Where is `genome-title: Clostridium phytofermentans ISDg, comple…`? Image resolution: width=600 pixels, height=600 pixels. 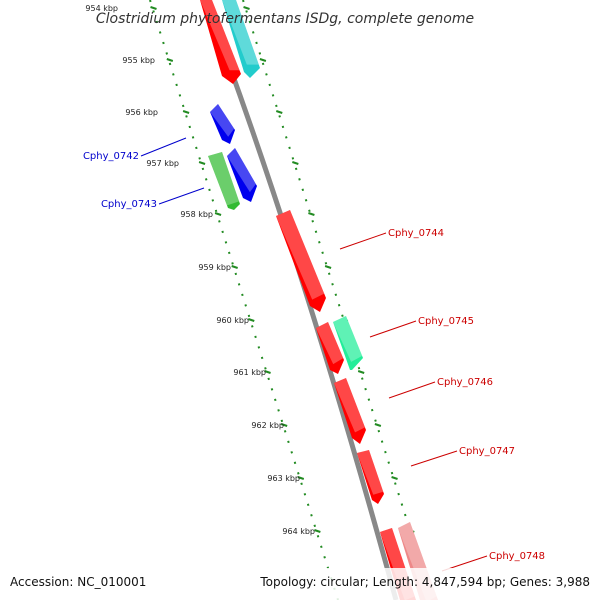
genome-title: Clostridium phytofermentans ISDg, comple… is located at coordinates (285, 19).